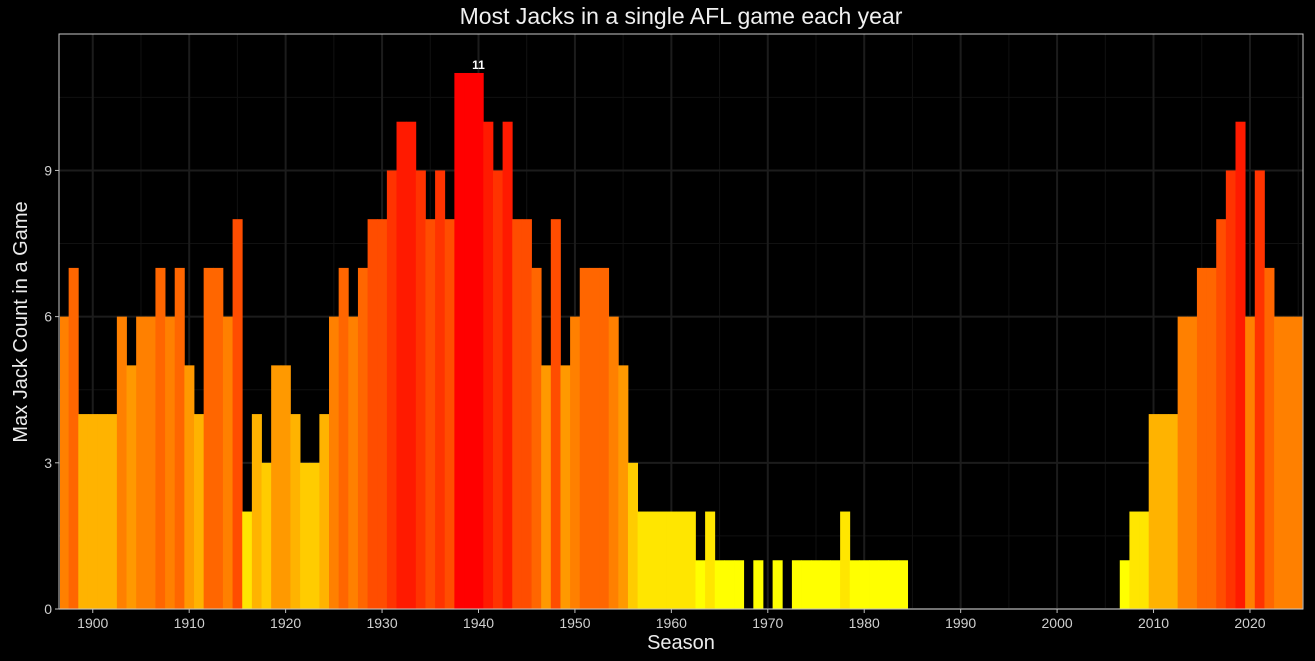 This screenshot has width=1315, height=661. What do you see at coordinates (497, 389) in the screenshot?
I see `bar-1942` at bounding box center [497, 389].